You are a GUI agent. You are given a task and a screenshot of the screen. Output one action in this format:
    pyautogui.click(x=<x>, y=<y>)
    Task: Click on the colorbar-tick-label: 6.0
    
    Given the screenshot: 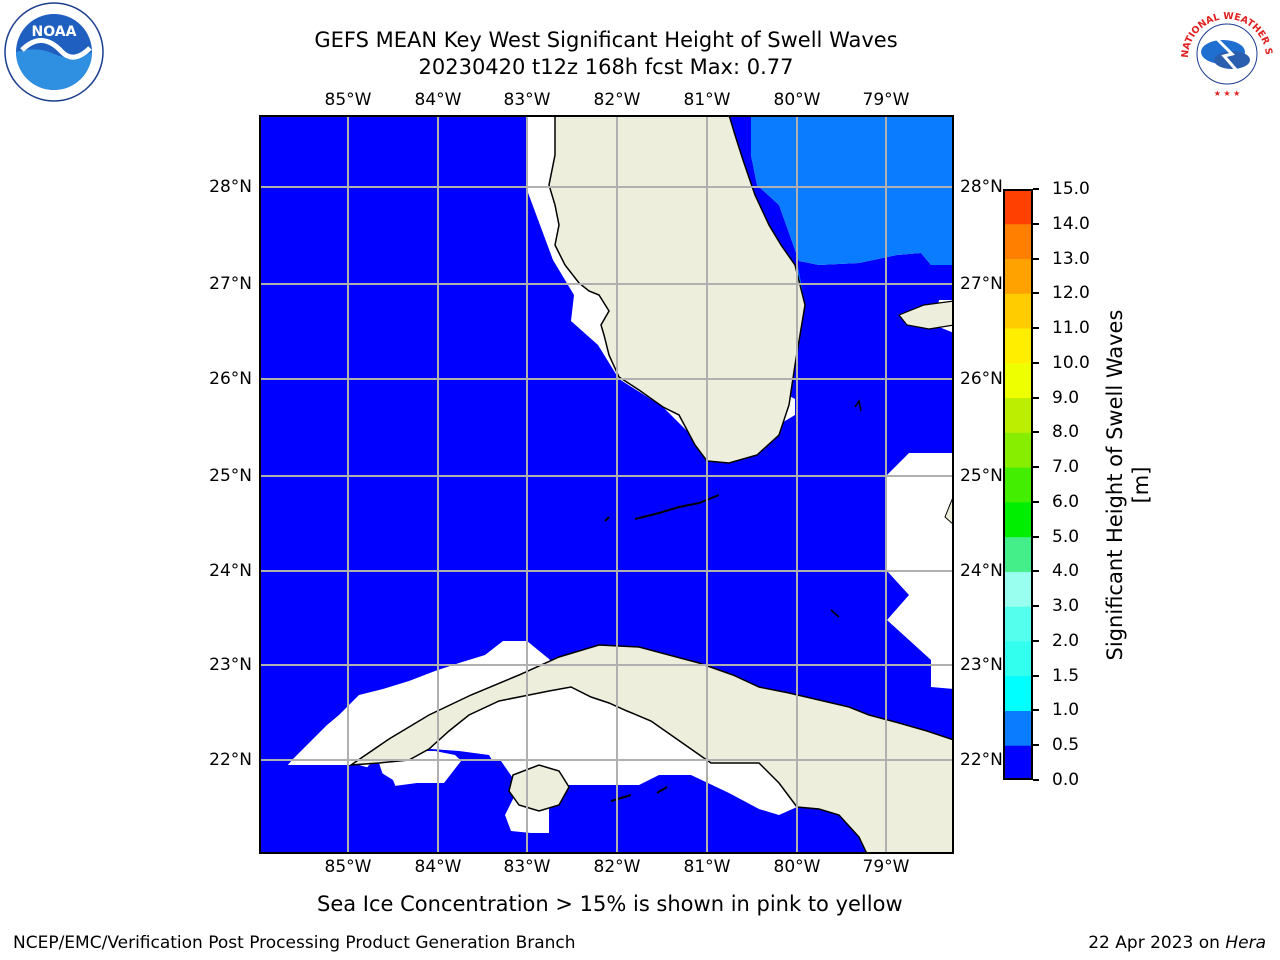 What is the action you would take?
    pyautogui.click(x=1066, y=501)
    